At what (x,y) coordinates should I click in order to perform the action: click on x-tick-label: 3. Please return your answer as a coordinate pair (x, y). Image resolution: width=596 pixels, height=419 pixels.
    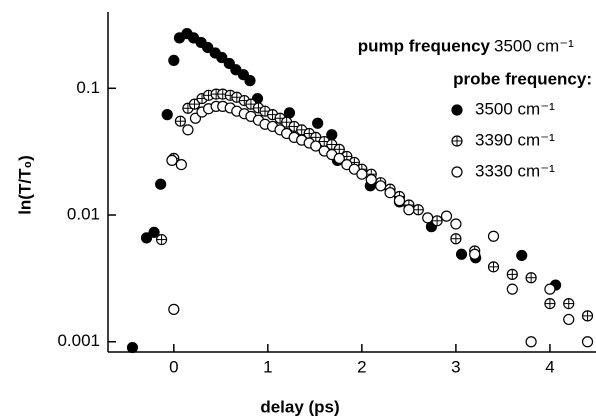
    Looking at the image, I should click on (455, 366).